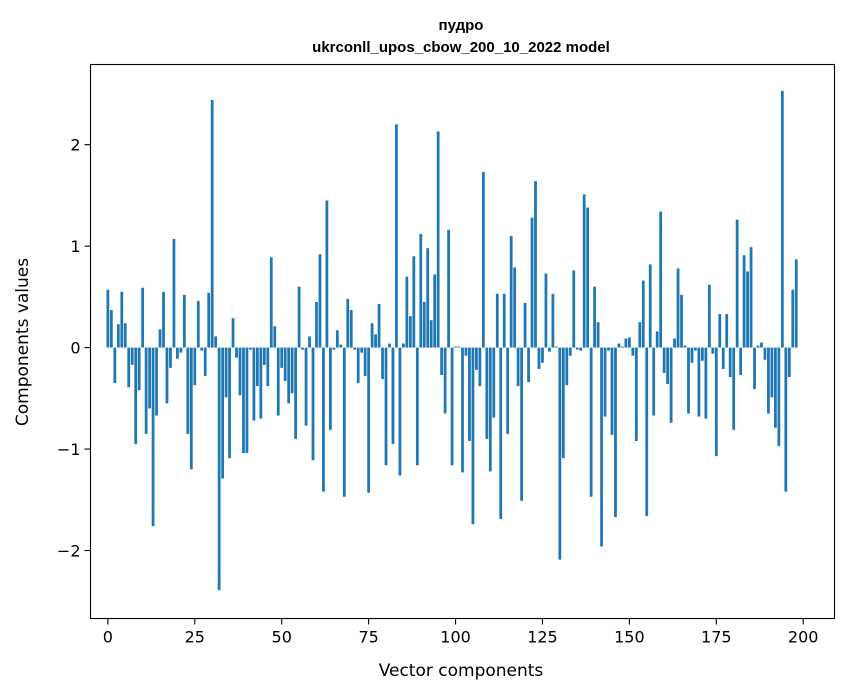 The height and width of the screenshot is (696, 847). Describe the element at coordinates (74, 348) in the screenshot. I see `y-axis-ticks: −2 −1 0 1 2` at that location.